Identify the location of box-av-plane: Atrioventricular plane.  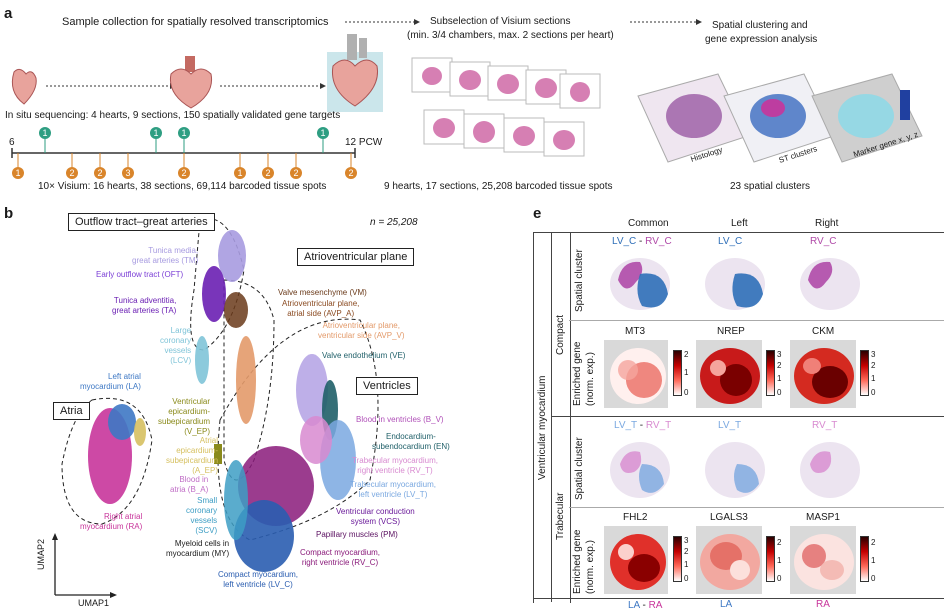
(356, 257).